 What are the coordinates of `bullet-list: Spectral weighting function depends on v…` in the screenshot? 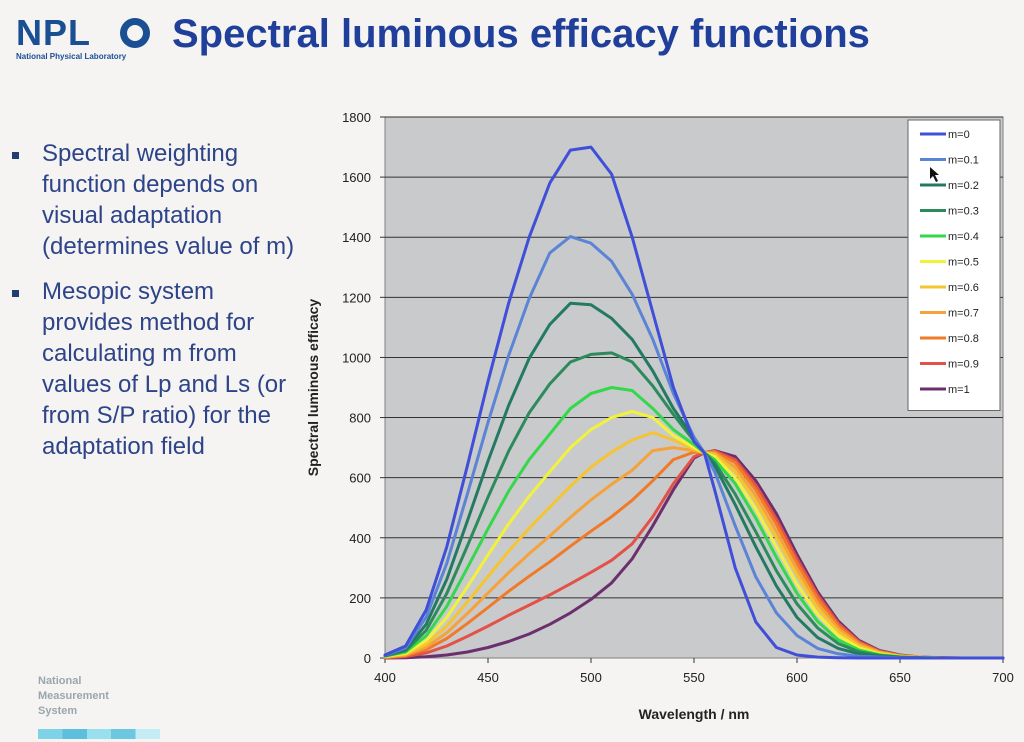 It's located at (155, 307).